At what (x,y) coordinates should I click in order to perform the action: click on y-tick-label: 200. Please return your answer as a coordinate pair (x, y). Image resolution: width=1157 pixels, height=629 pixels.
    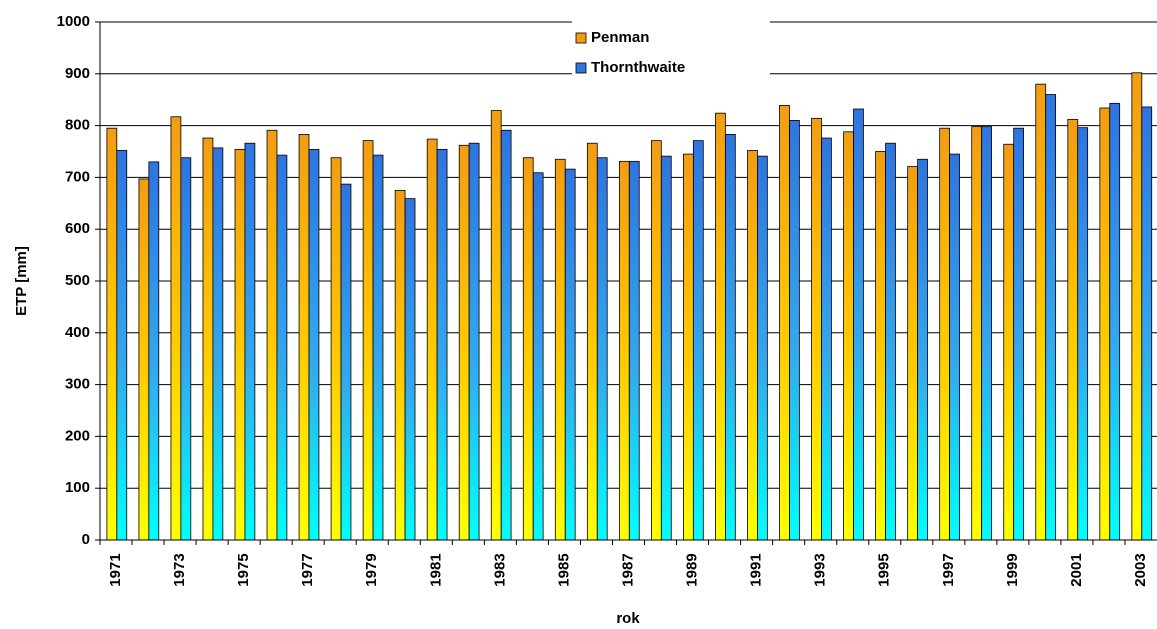
    Looking at the image, I should click on (77, 435).